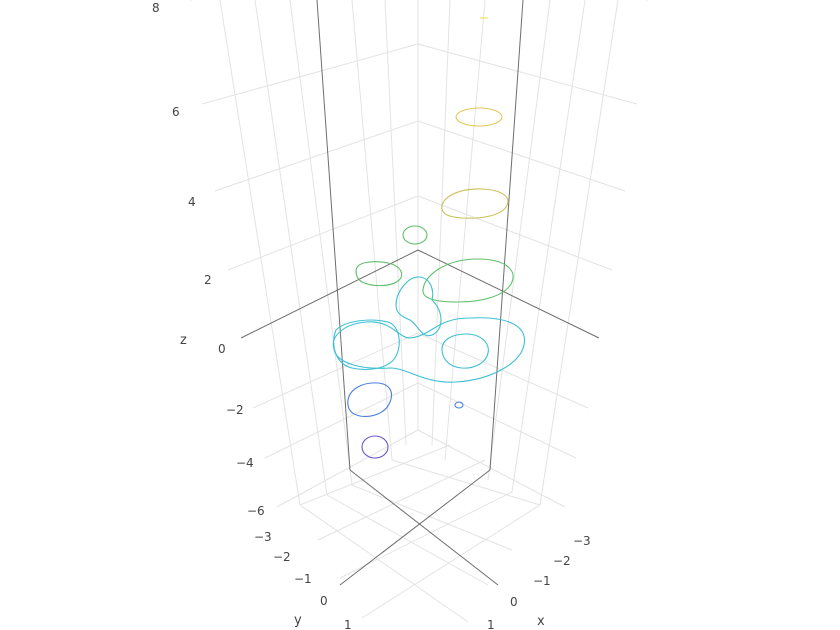 The height and width of the screenshot is (630, 840). I want to click on contour-z2-c, so click(468, 280).